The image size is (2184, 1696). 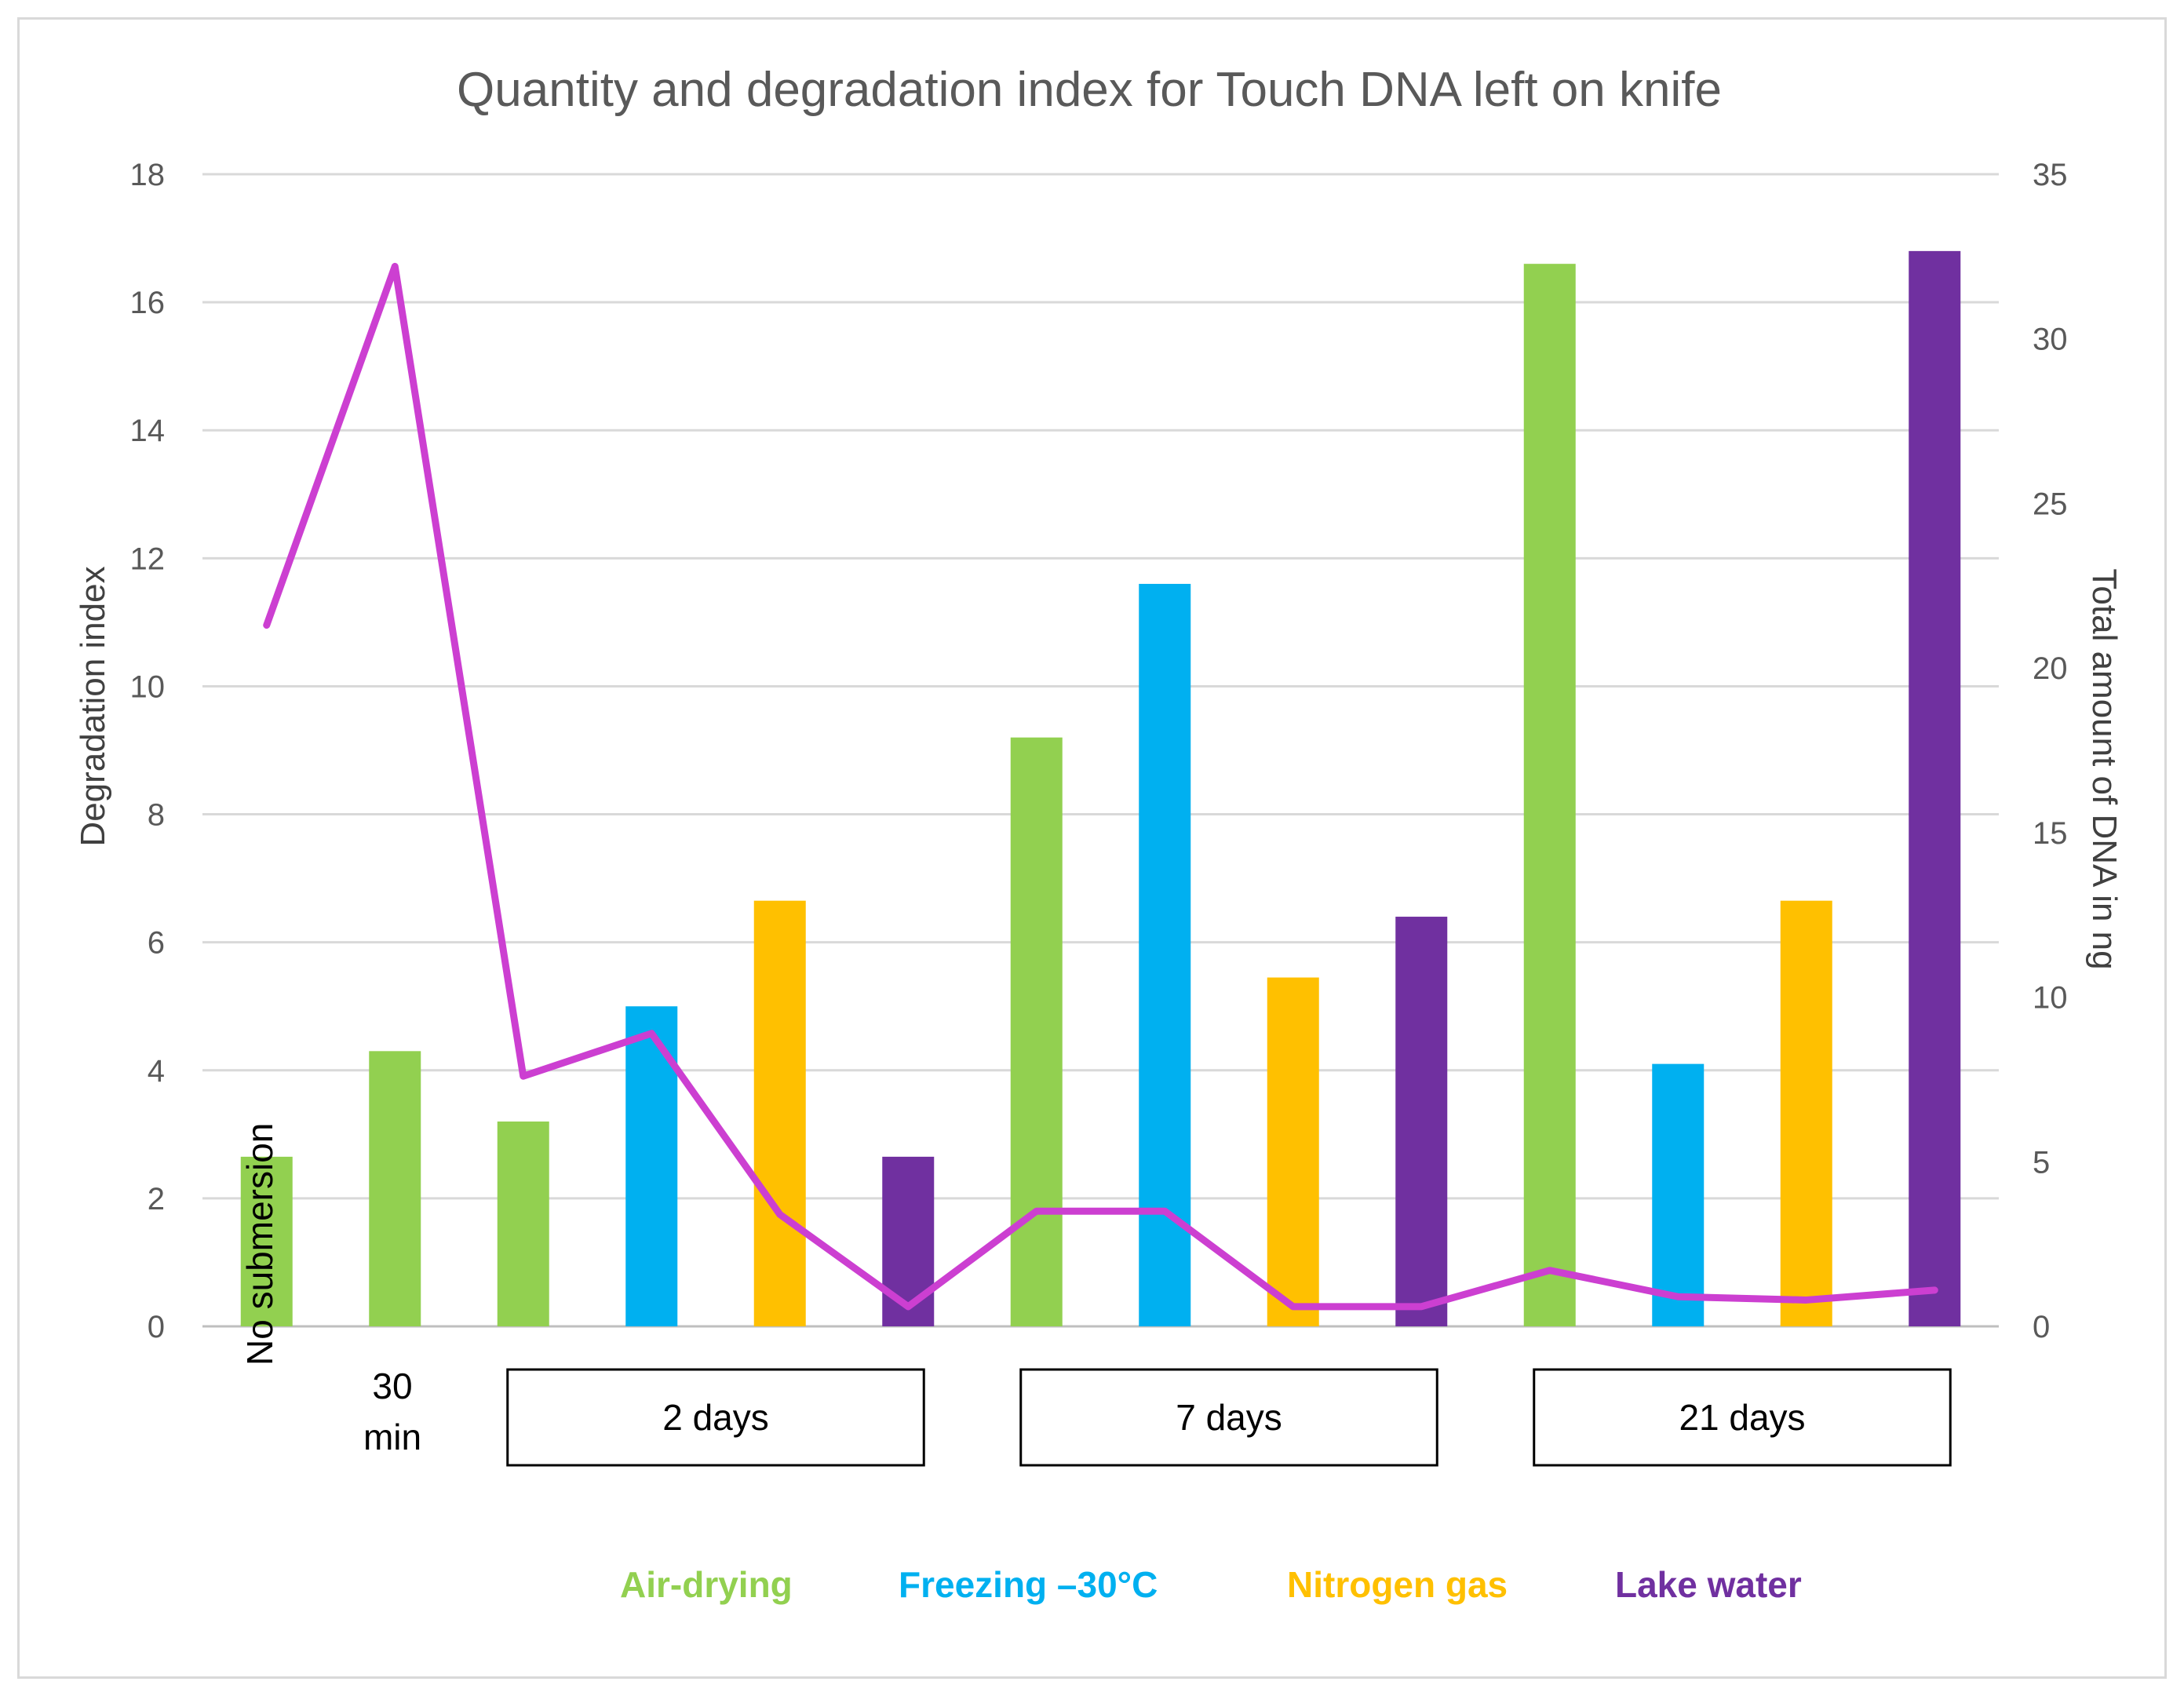 I want to click on y-tick-label: 10, so click(x=148, y=686).